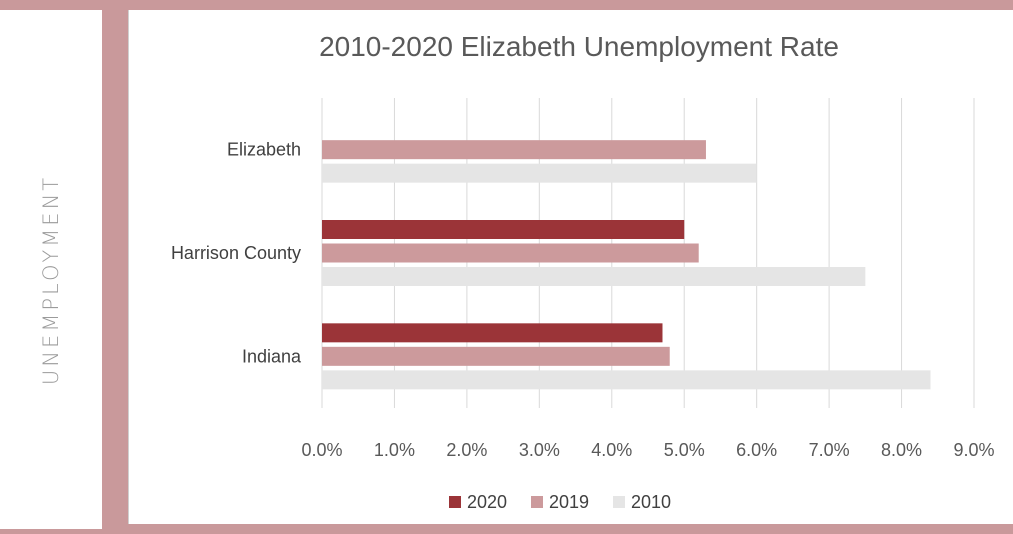 This screenshot has width=1013, height=534. I want to click on category-labels: Elizabeth Harrison County Indiana, so click(236, 253).